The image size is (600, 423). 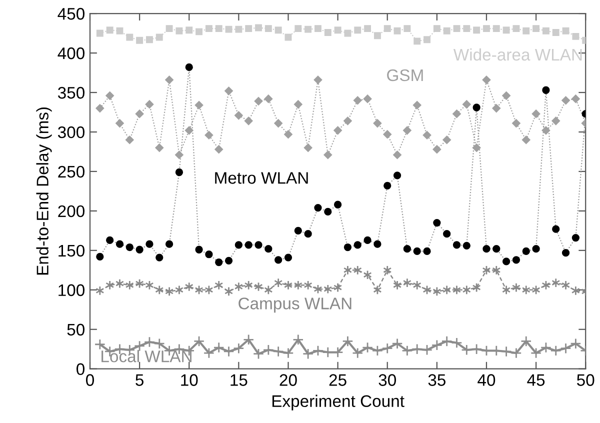 What do you see at coordinates (71, 92) in the screenshot?
I see `y-tick-label: 350` at bounding box center [71, 92].